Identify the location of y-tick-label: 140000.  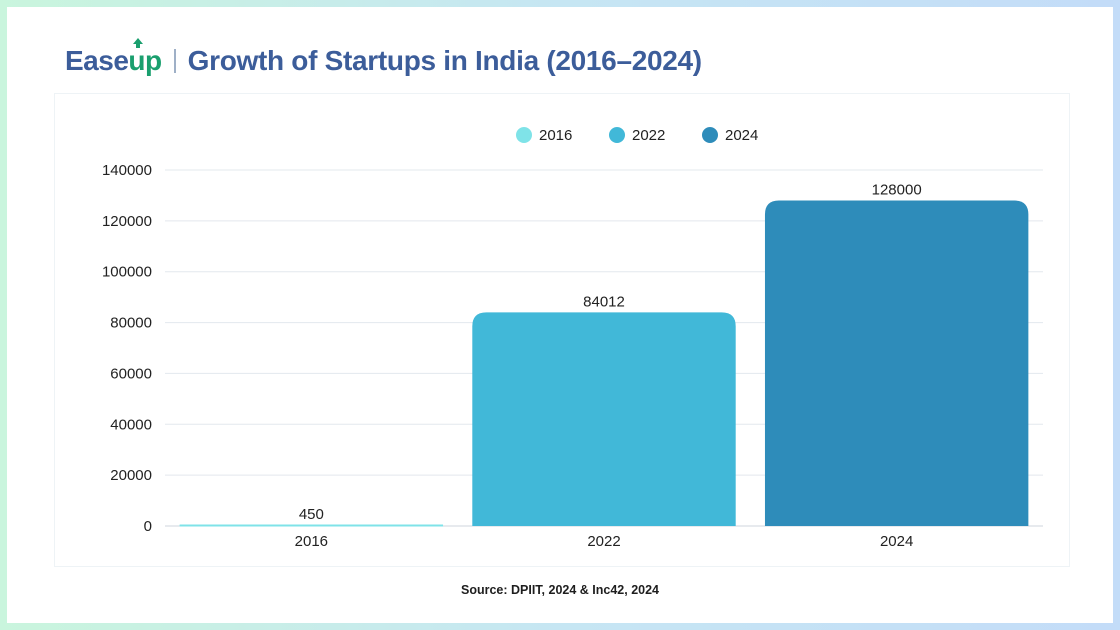
(127, 170).